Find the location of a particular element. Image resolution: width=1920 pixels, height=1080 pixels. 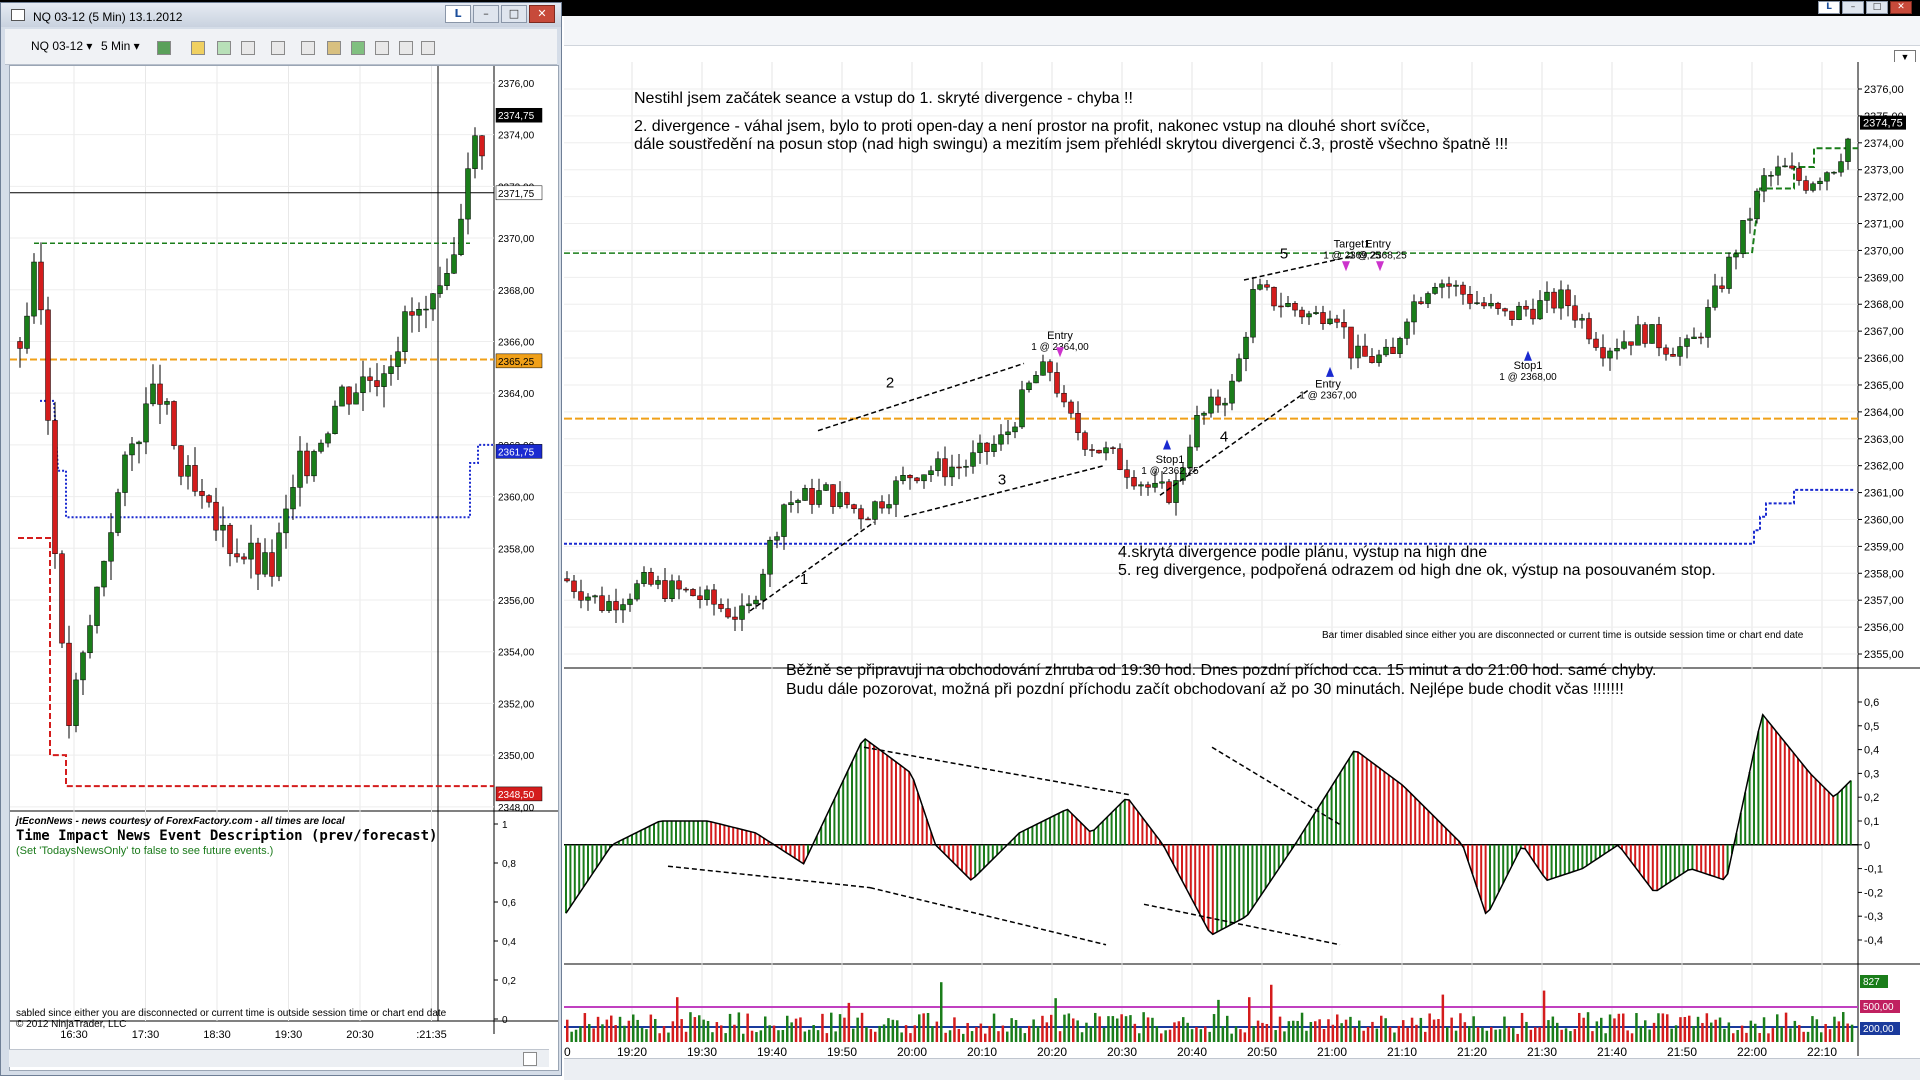

indicator-icon is located at coordinates (224, 48).